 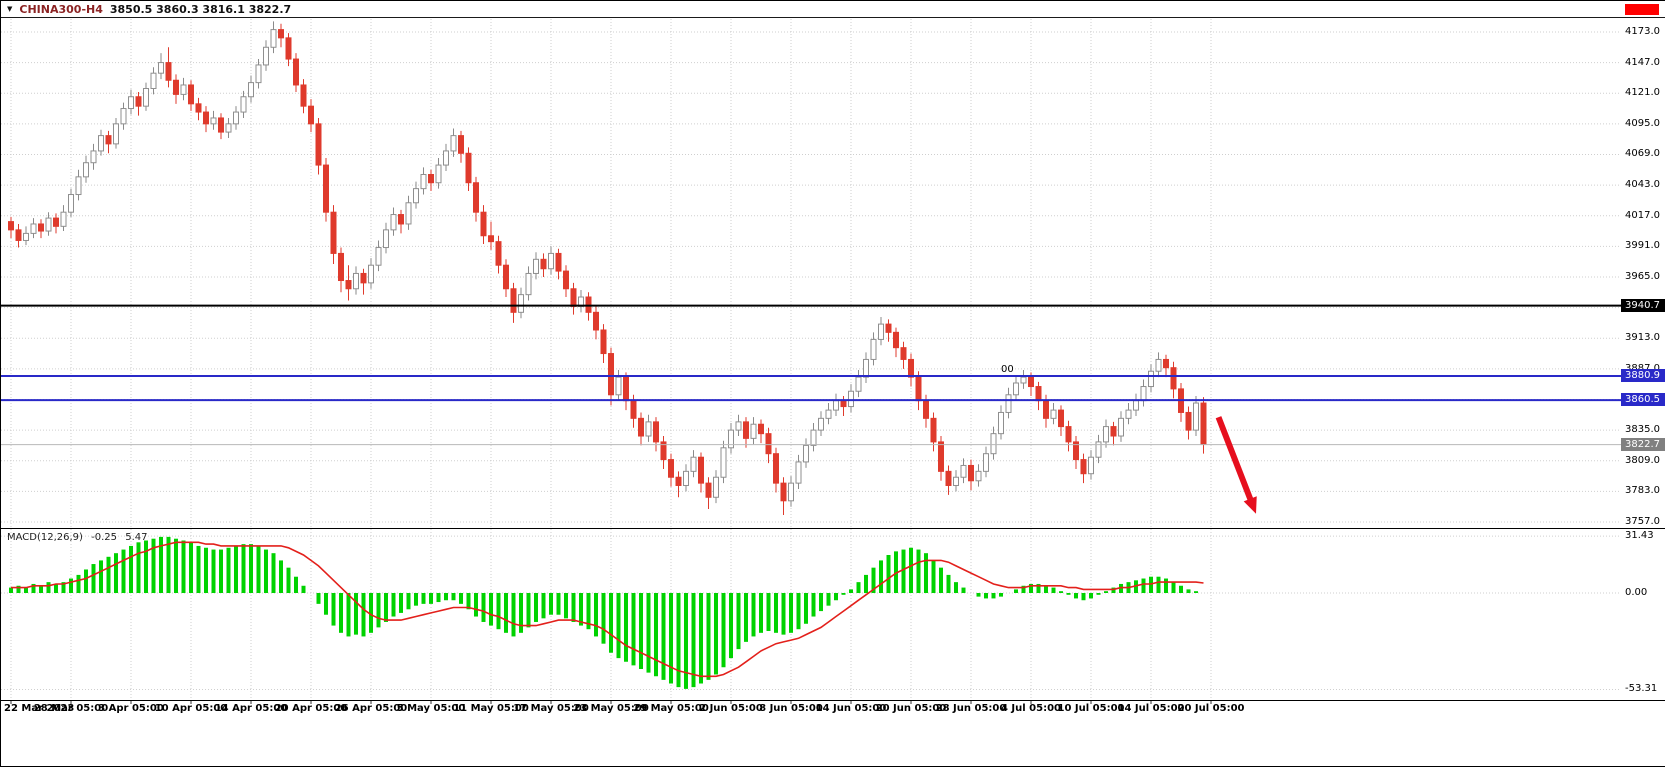 What do you see at coordinates (1642, 491) in the screenshot?
I see `price-axis-label: 3783.0` at bounding box center [1642, 491].